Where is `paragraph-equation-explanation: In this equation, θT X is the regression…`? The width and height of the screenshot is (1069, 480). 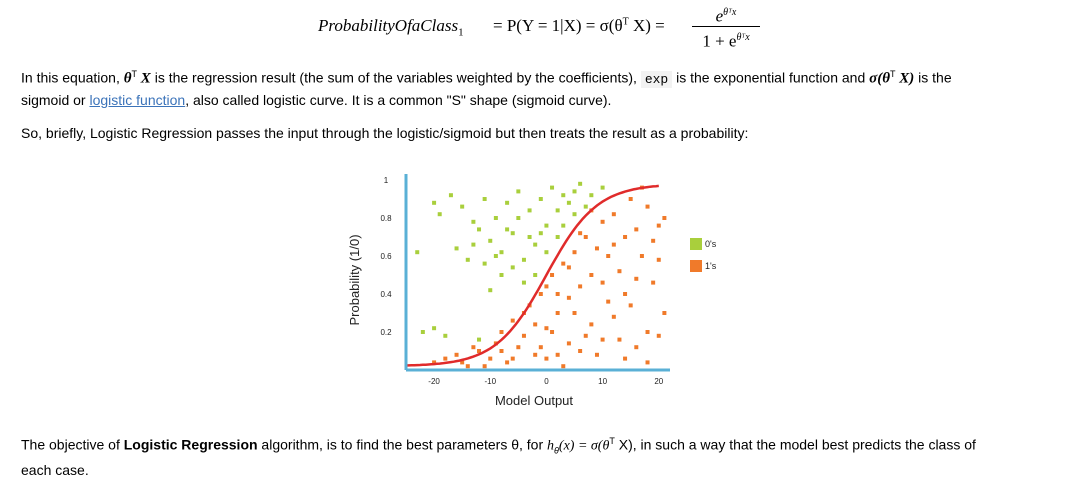 paragraph-equation-explanation: In this equation, θT X is the regression… is located at coordinates (486, 88).